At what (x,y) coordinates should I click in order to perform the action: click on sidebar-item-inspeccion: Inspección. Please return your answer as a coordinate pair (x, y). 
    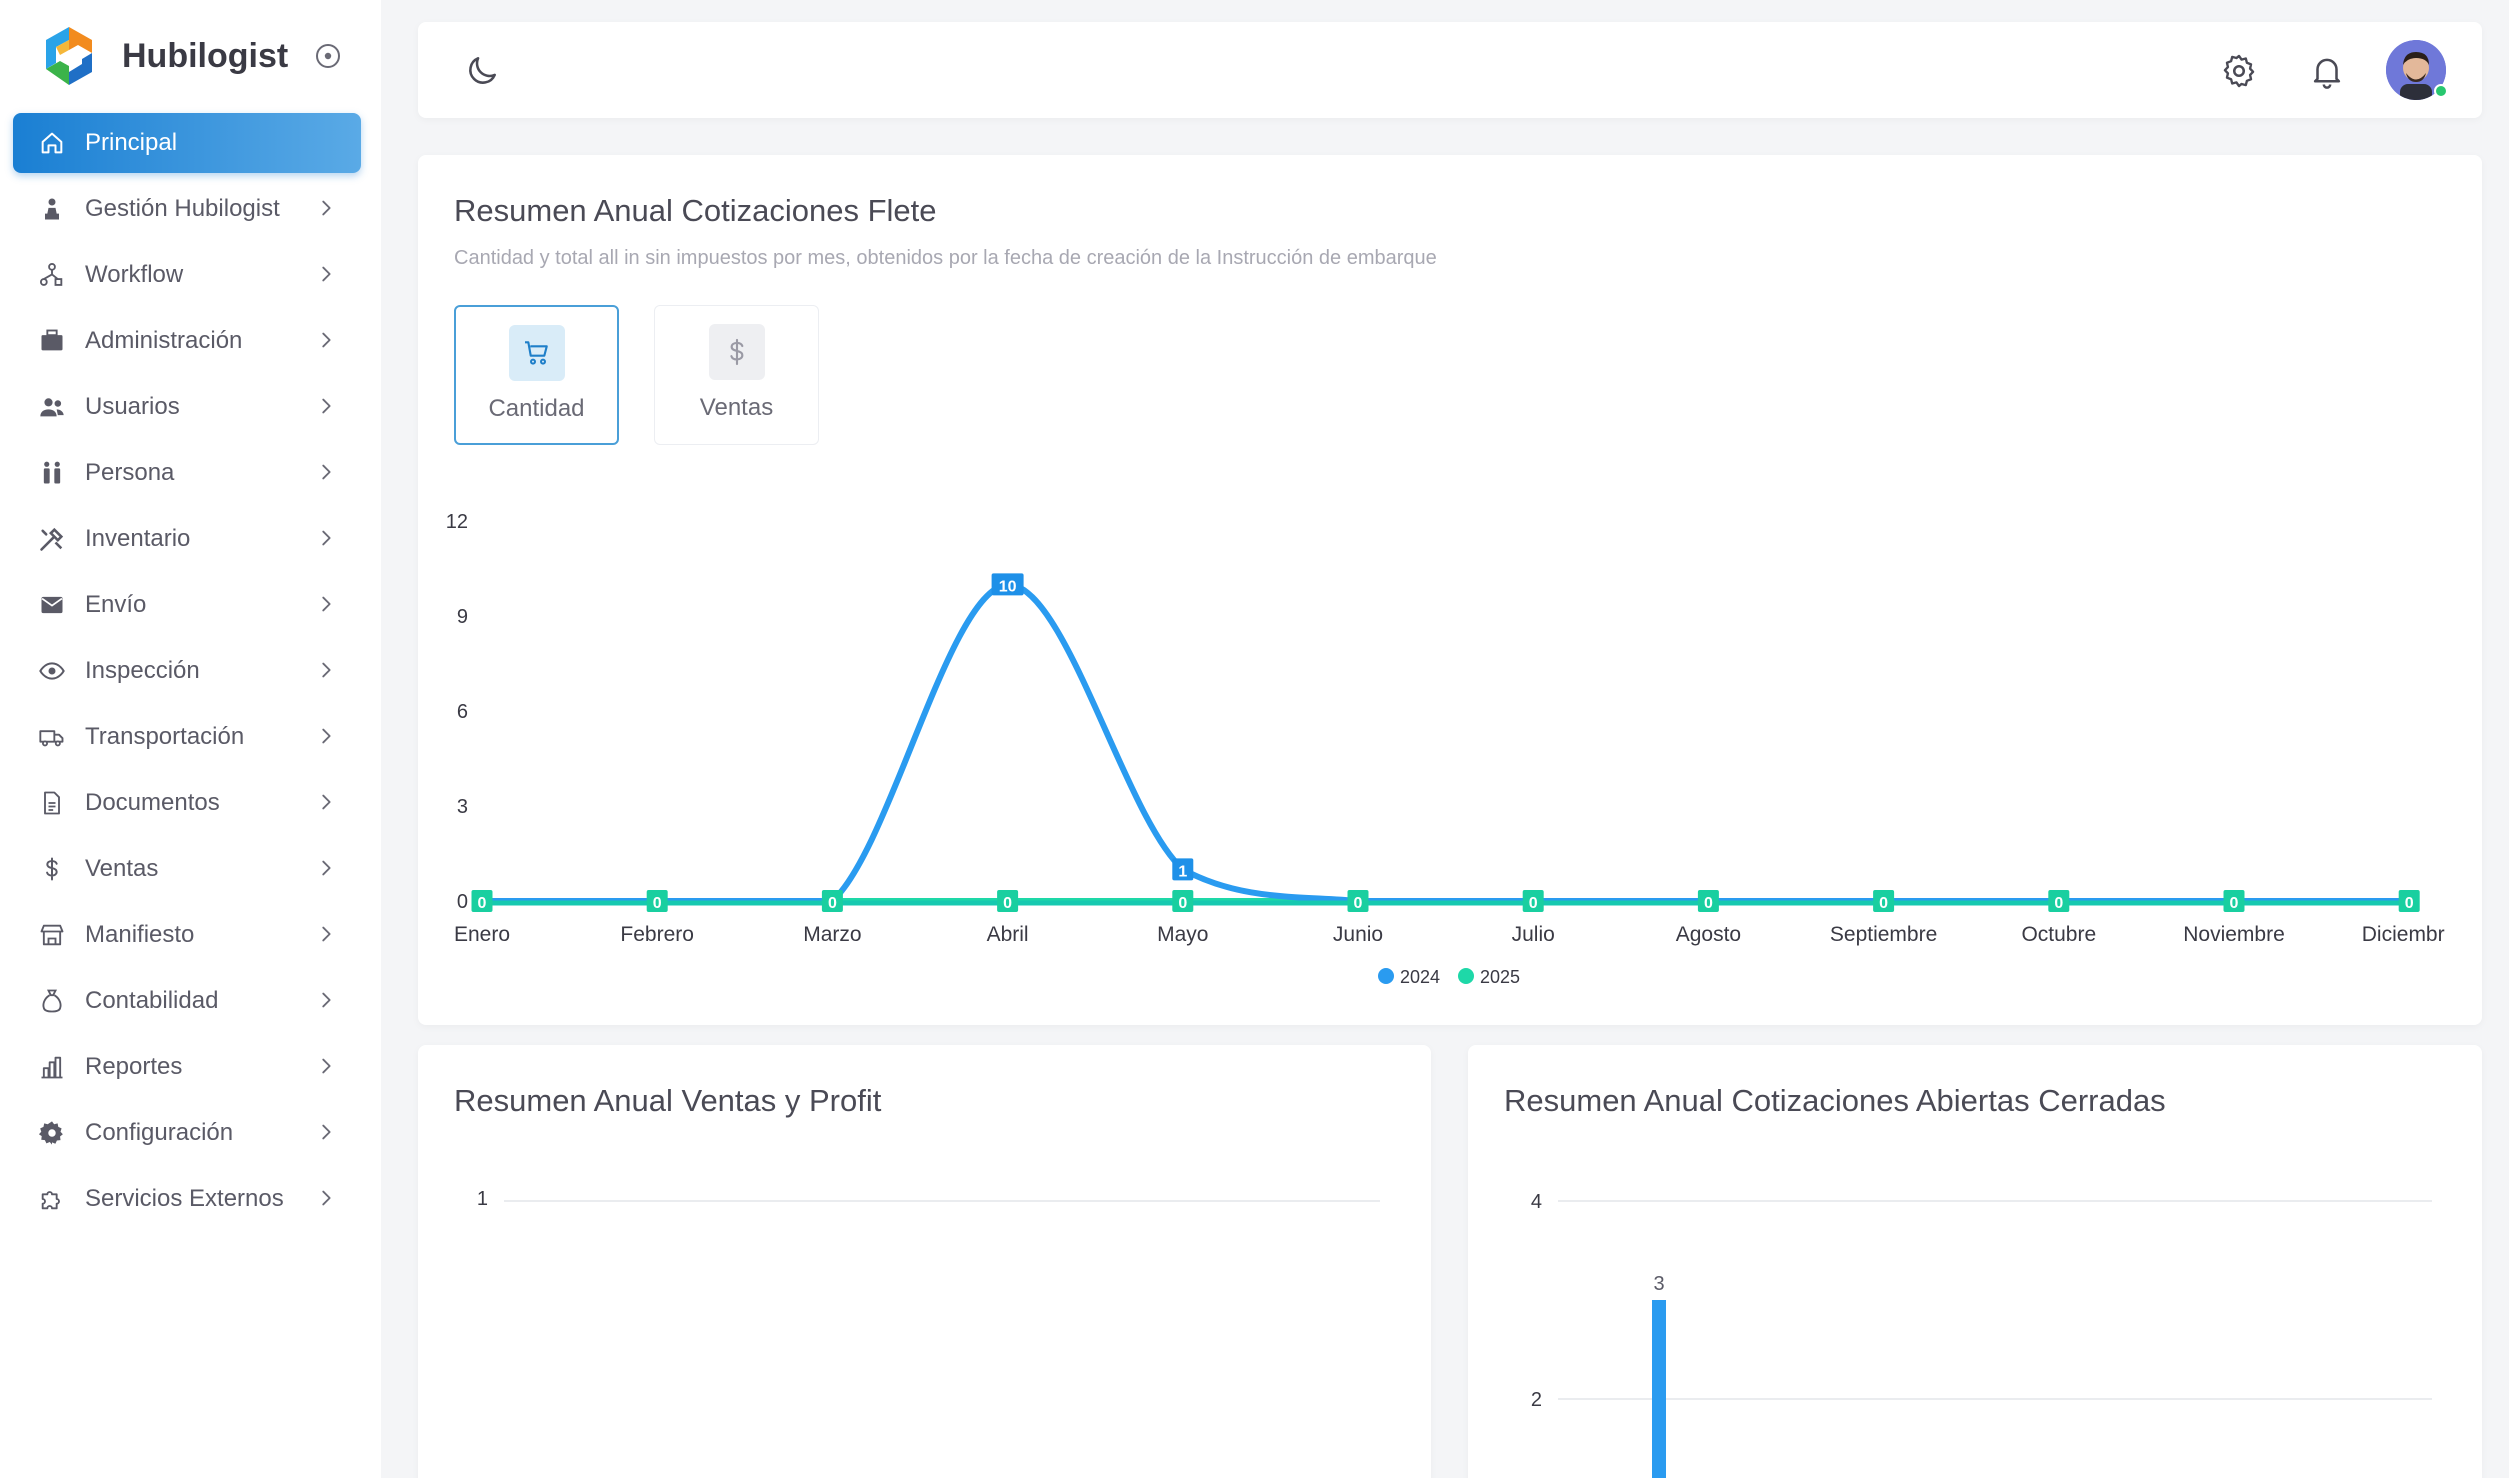
    Looking at the image, I should click on (187, 671).